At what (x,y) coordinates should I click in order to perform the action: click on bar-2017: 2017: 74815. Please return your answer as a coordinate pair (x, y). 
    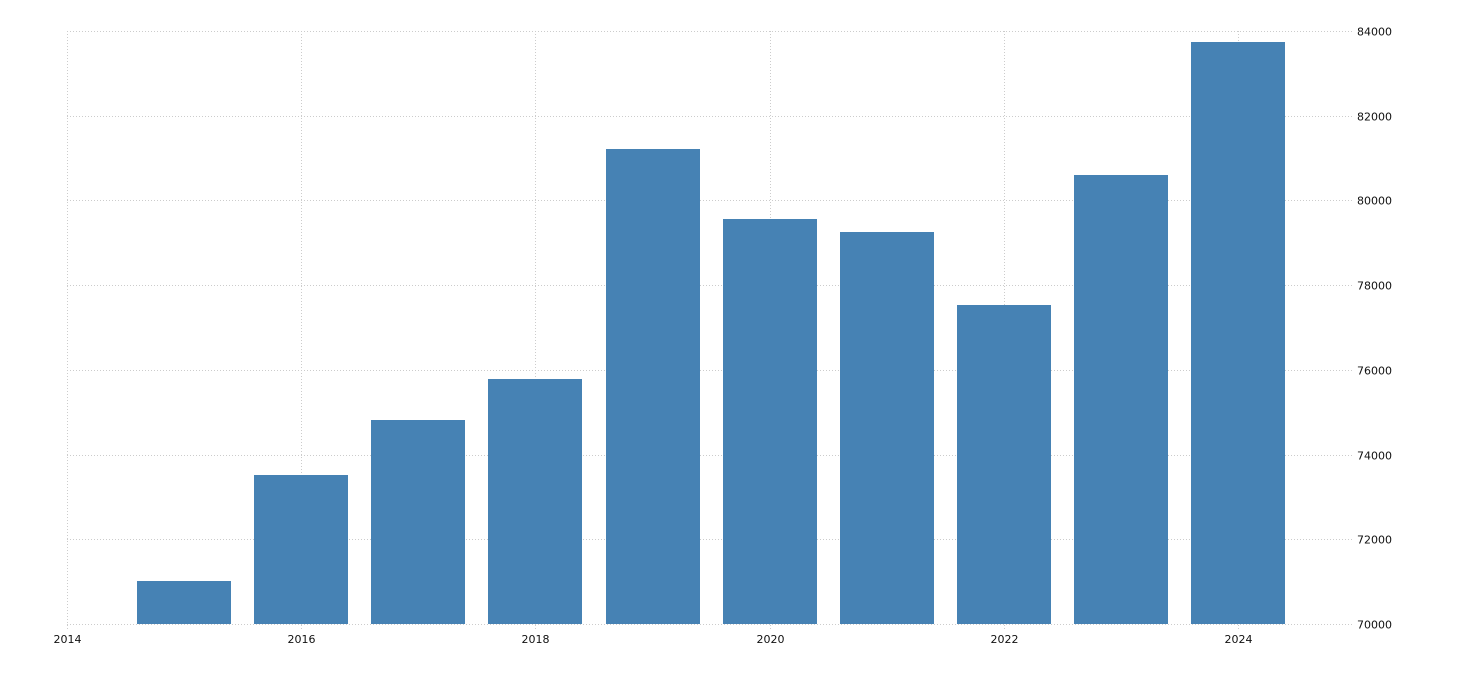
    Looking at the image, I should click on (418, 522).